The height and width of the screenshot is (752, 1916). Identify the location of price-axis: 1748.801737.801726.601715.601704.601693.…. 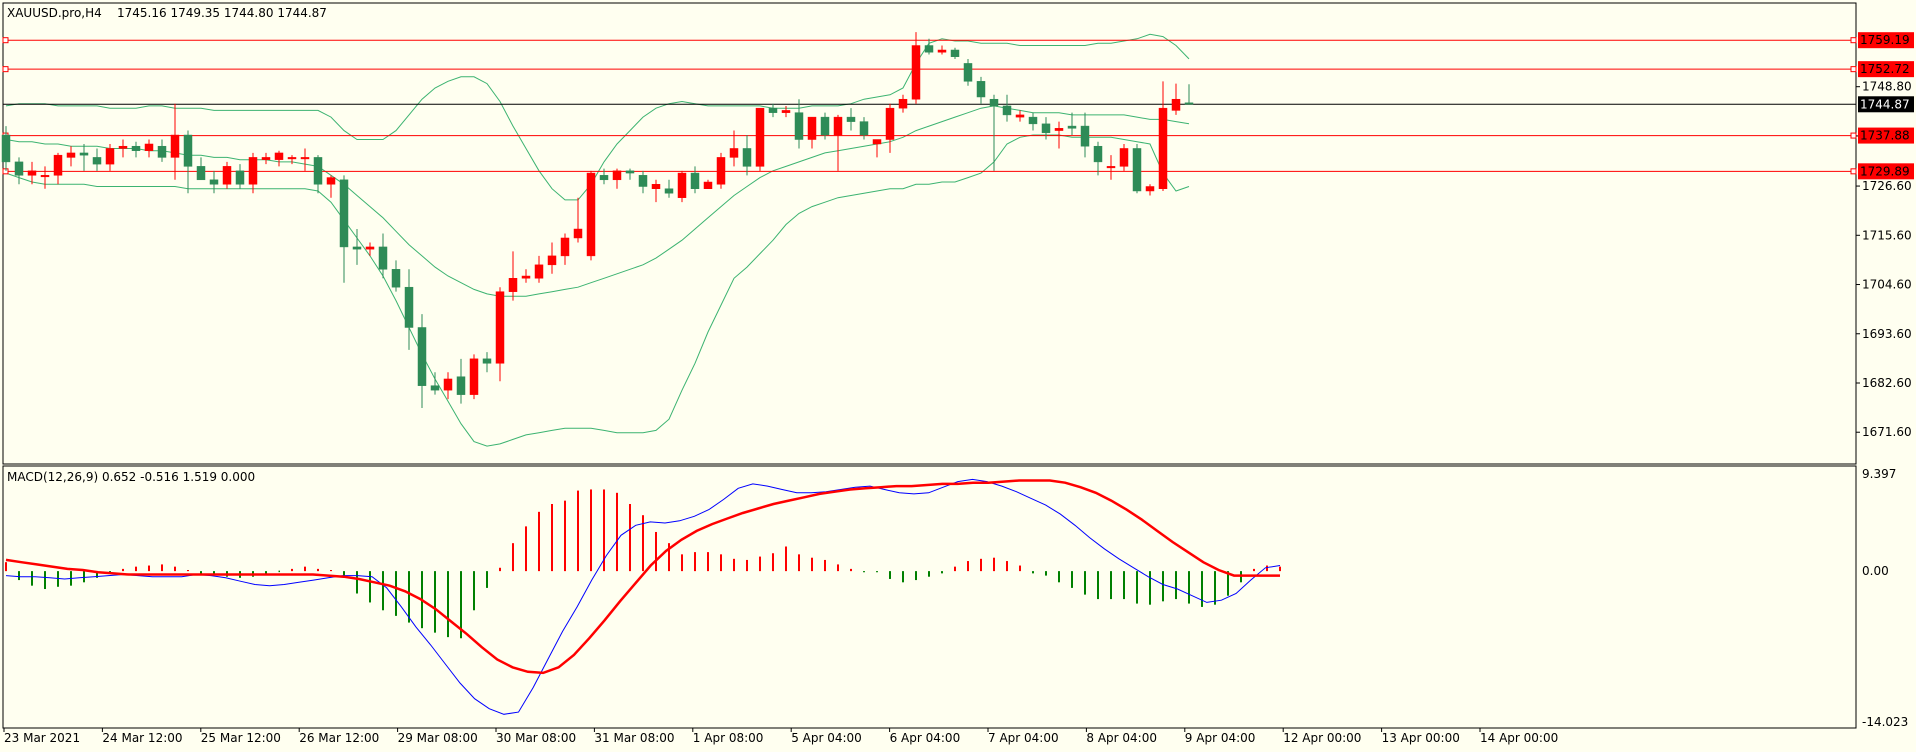
(1885, 235).